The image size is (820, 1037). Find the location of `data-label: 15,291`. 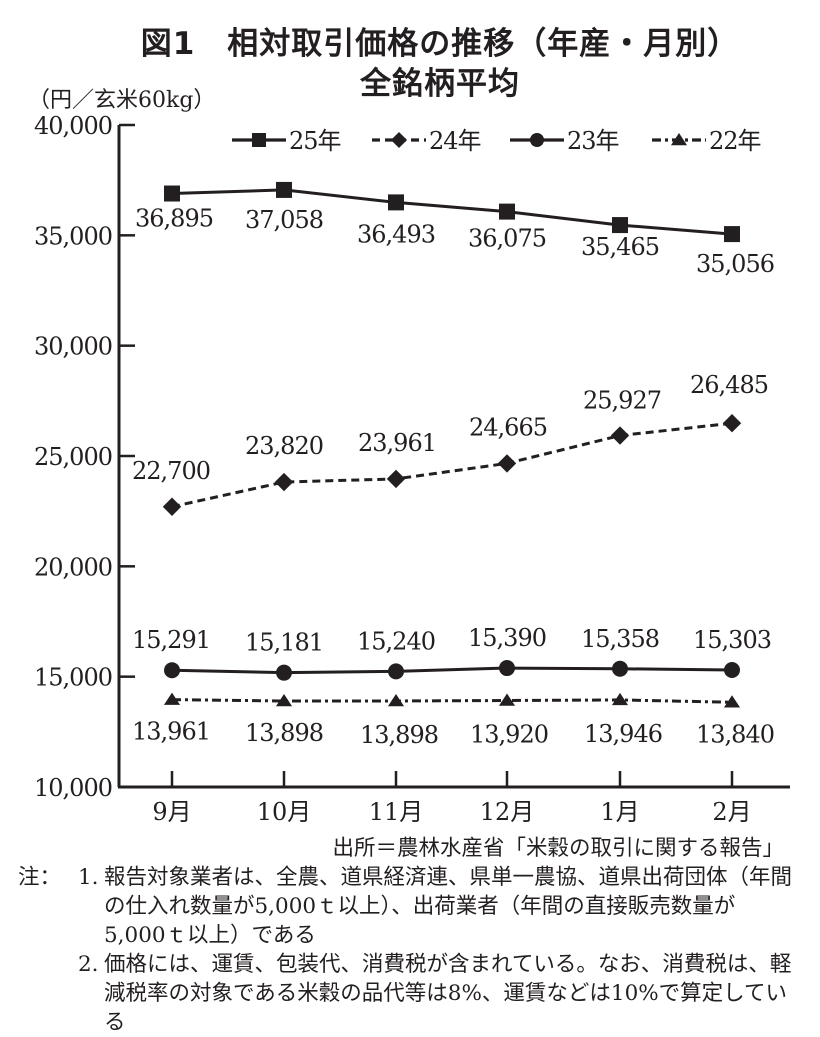

data-label: 15,291 is located at coordinates (171, 640).